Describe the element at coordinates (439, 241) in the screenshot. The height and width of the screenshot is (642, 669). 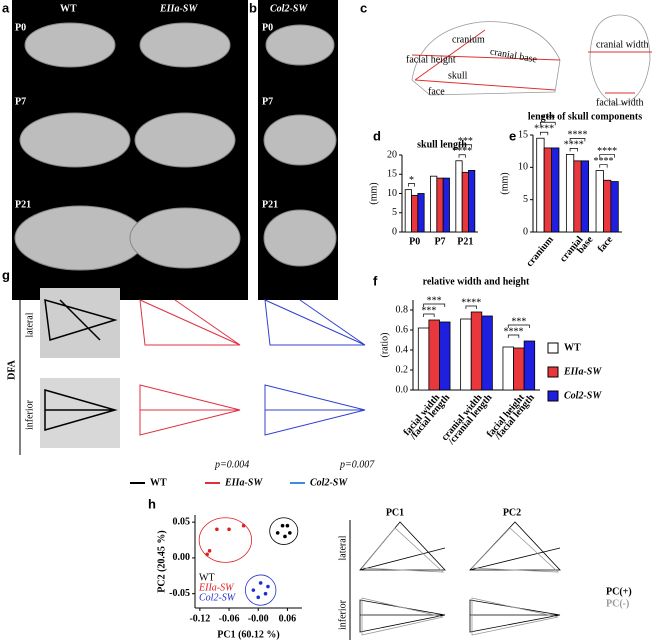
I see `x-tick-label: P7` at that location.